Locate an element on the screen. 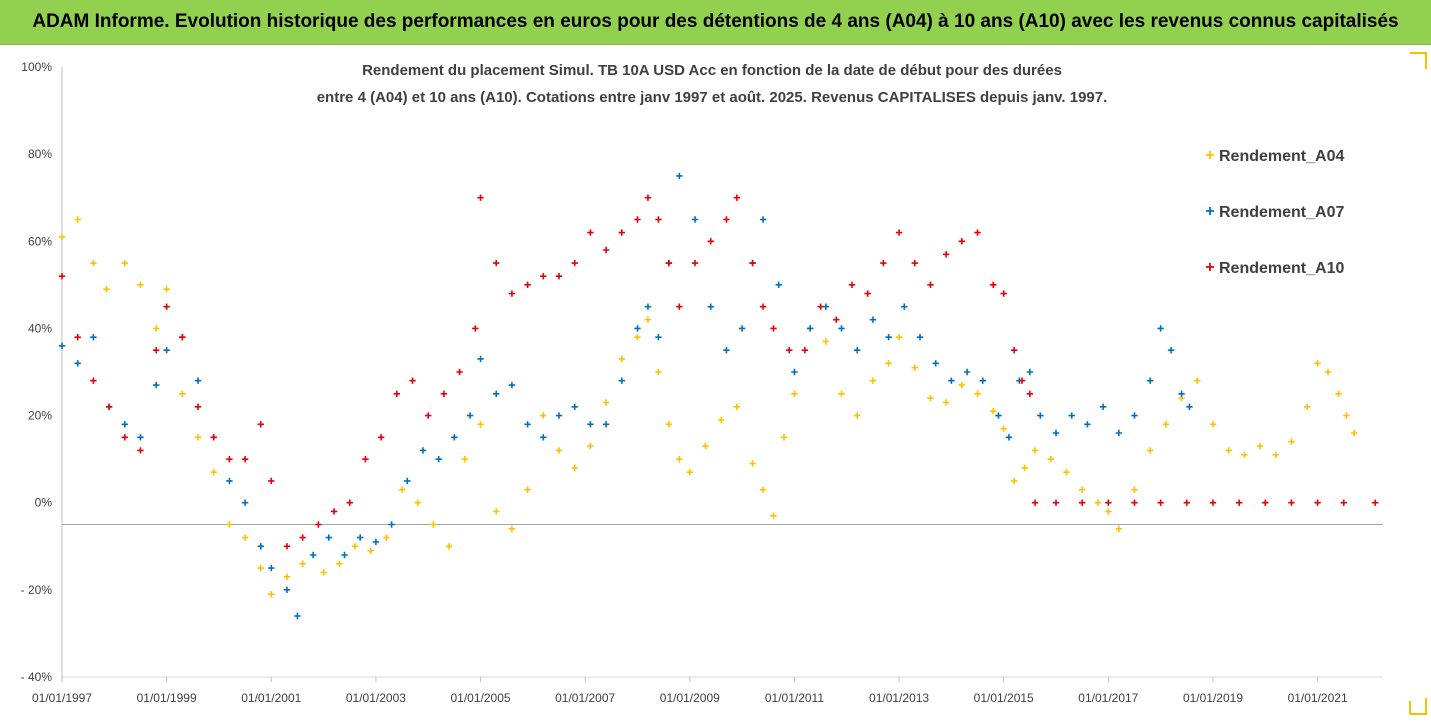 Image resolution: width=1431 pixels, height=726 pixels. legend-label: Rendement_A10 is located at coordinates (1281, 268).